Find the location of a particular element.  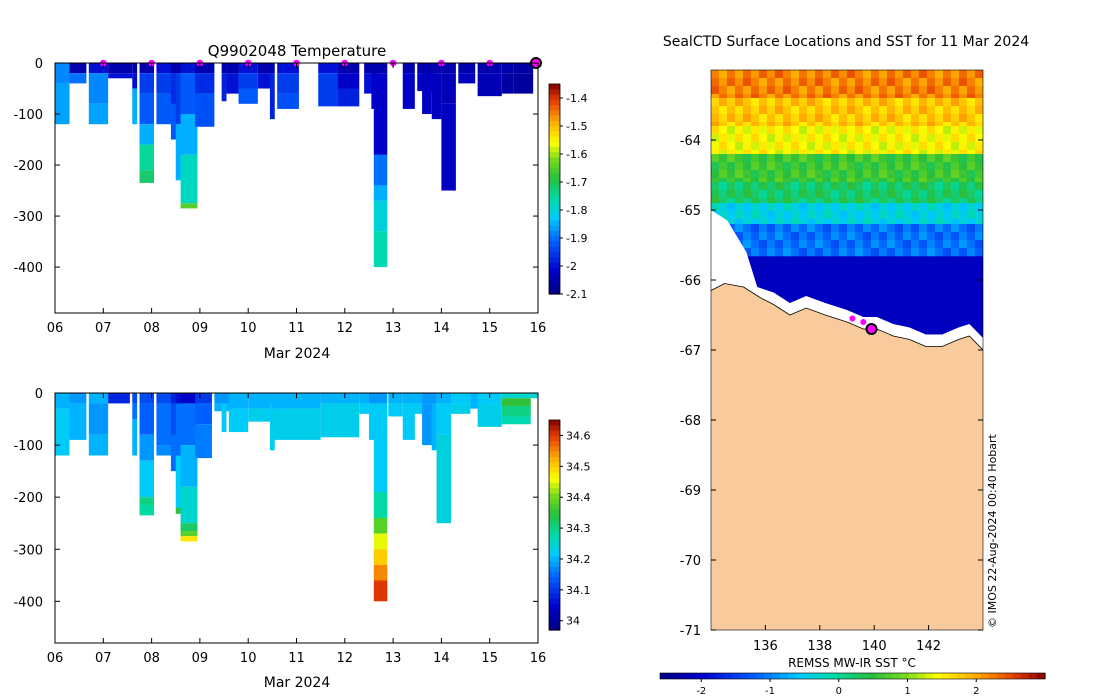

map-y-tick-label: -68 is located at coordinates (690, 421).